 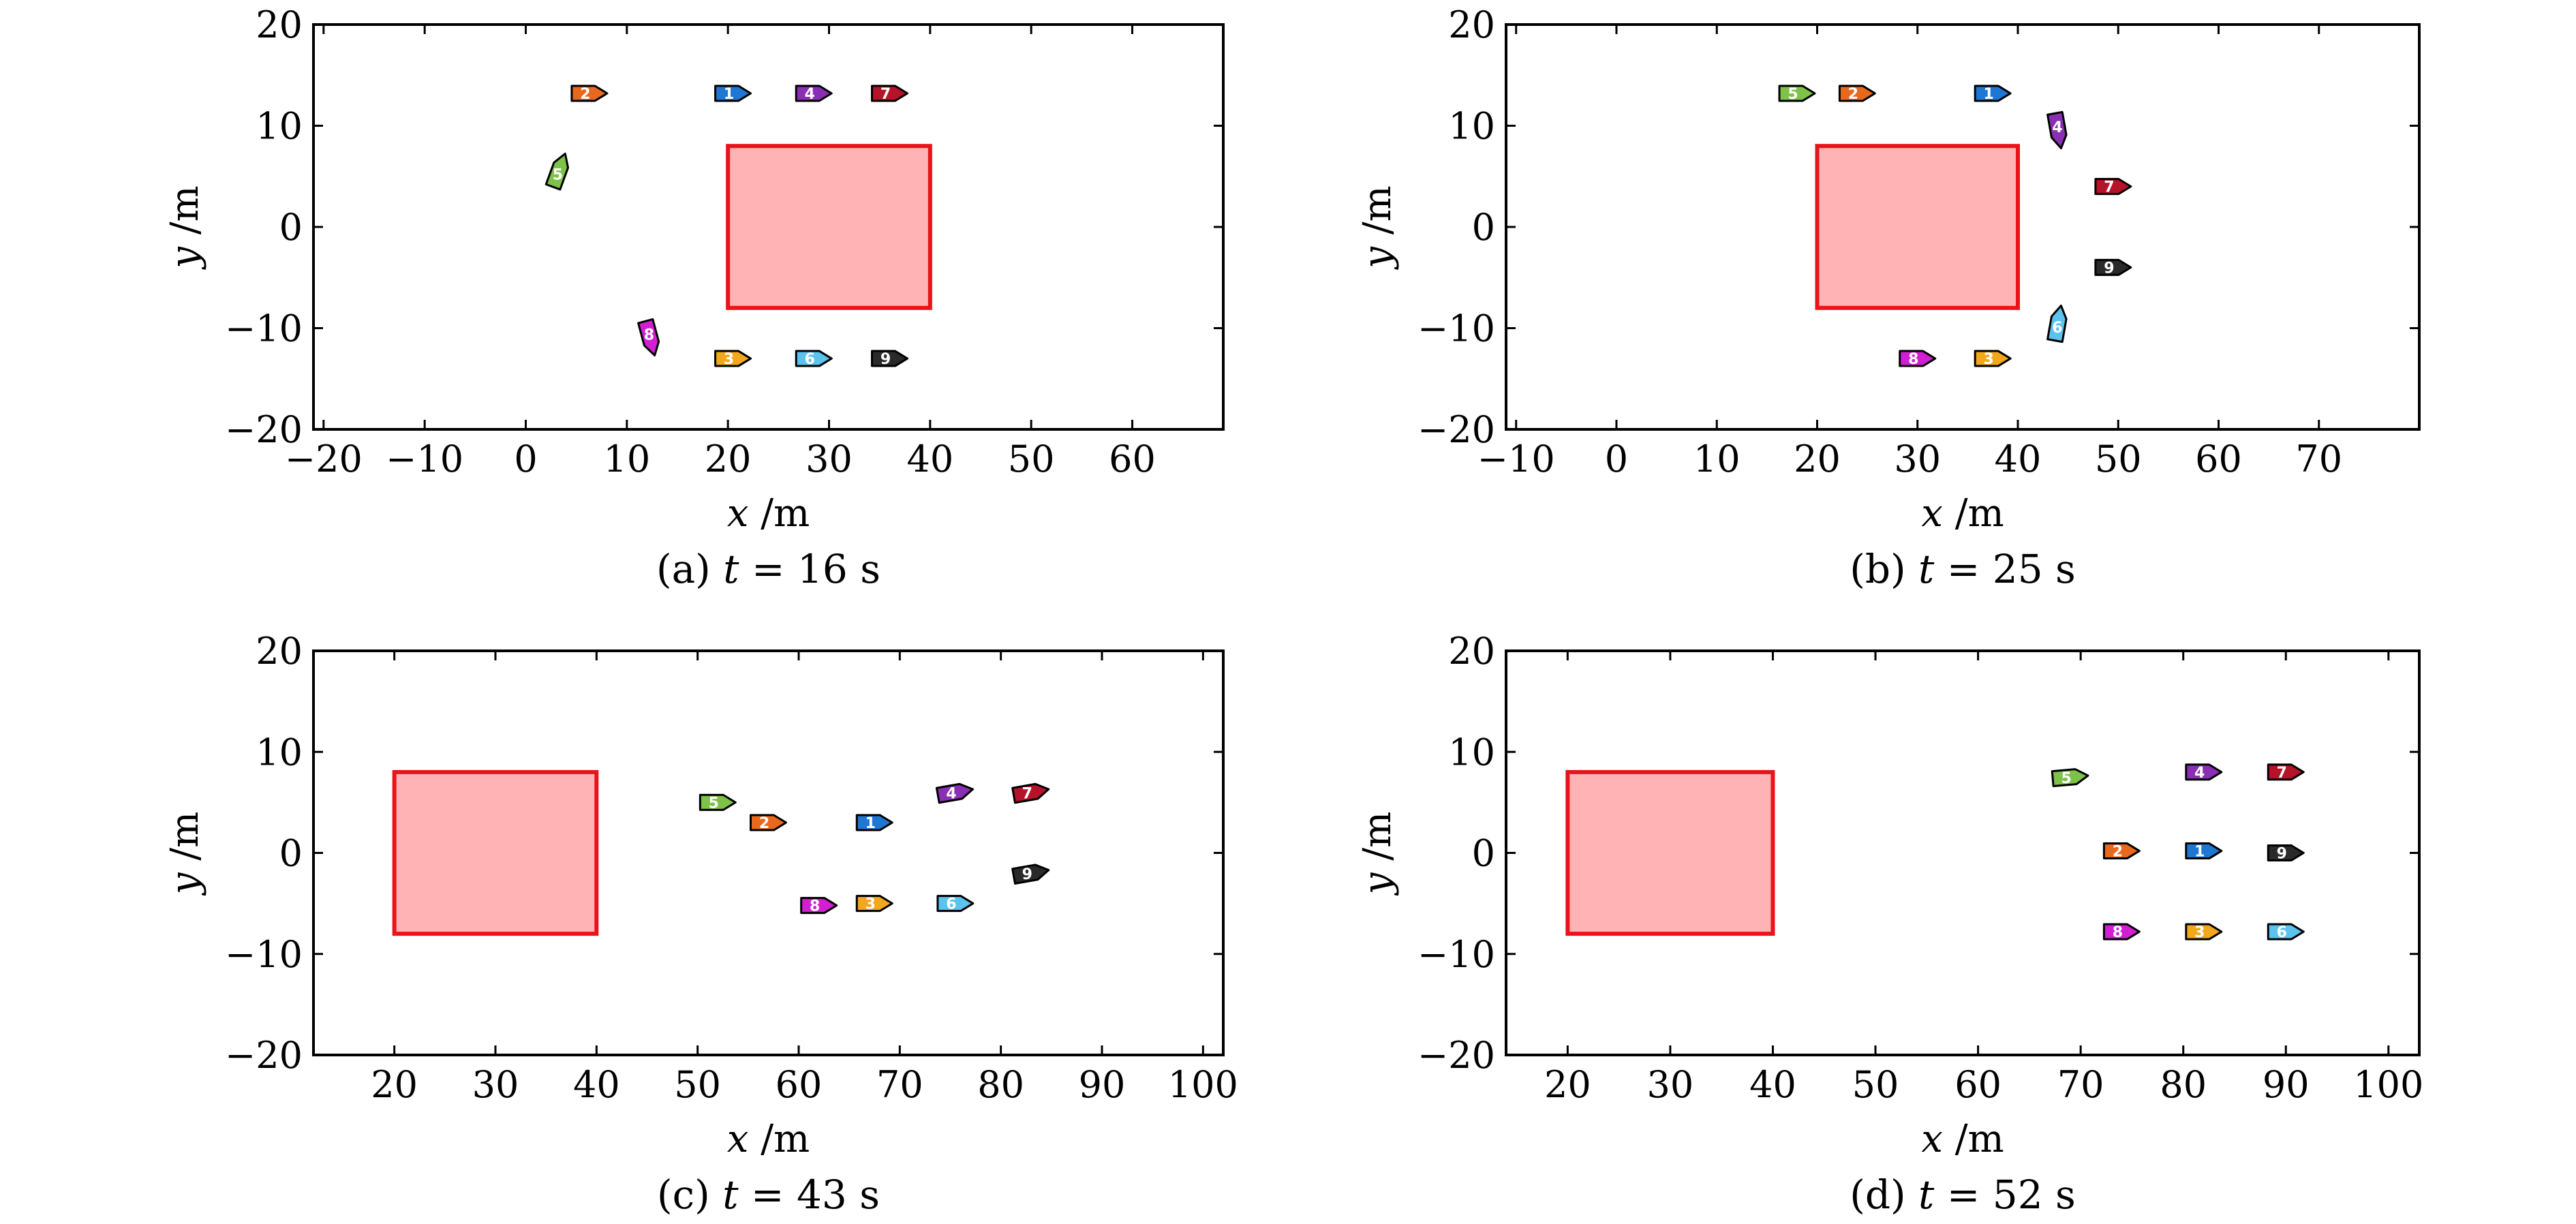 I want to click on boat-marker-5: 5, so click(x=718, y=802).